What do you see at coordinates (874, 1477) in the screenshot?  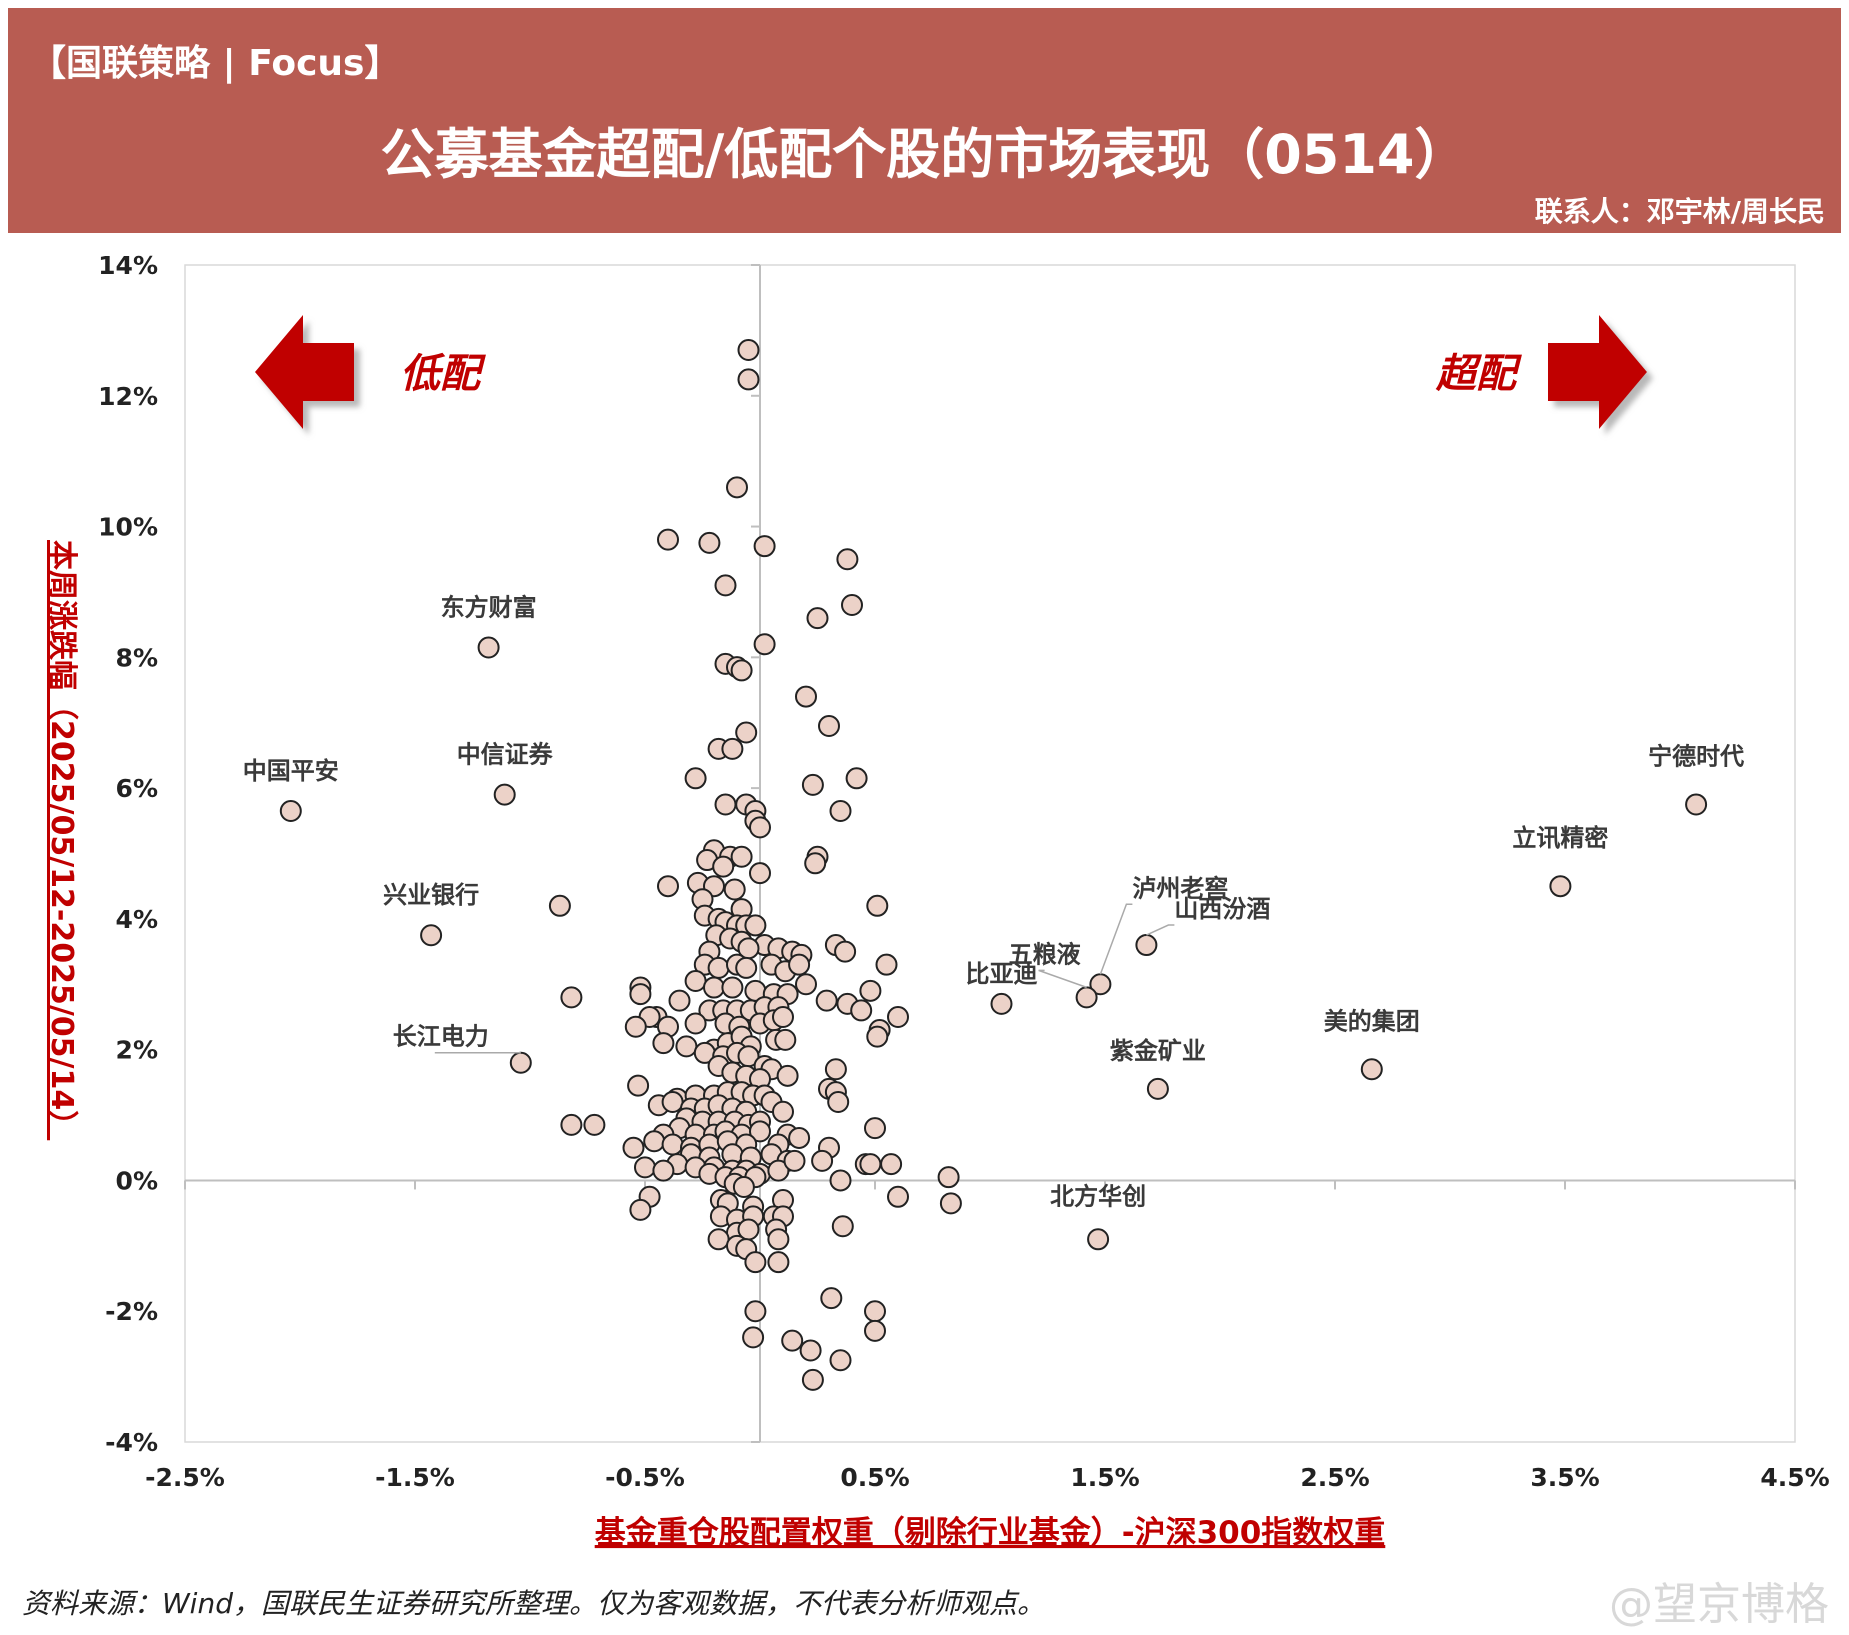 I see `x-tick-label: 0.5%` at bounding box center [874, 1477].